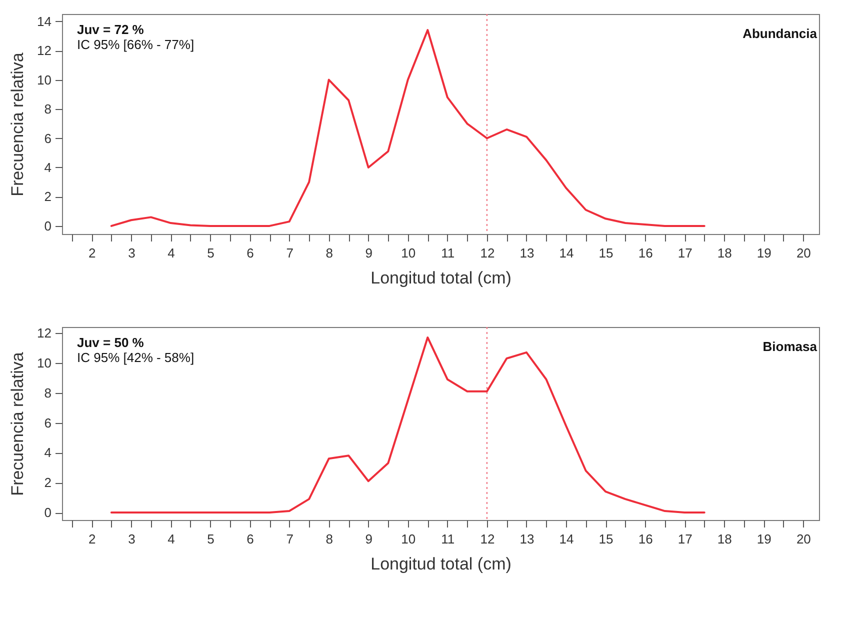 This screenshot has height=623, width=845. What do you see at coordinates (110, 342) in the screenshot?
I see `annotation: Juv = 50 %` at bounding box center [110, 342].